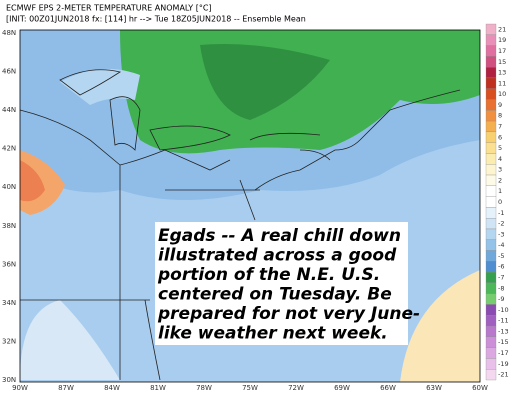 This screenshot has width=512, height=414. I want to click on colorbar-label: -9, so click(501, 299).